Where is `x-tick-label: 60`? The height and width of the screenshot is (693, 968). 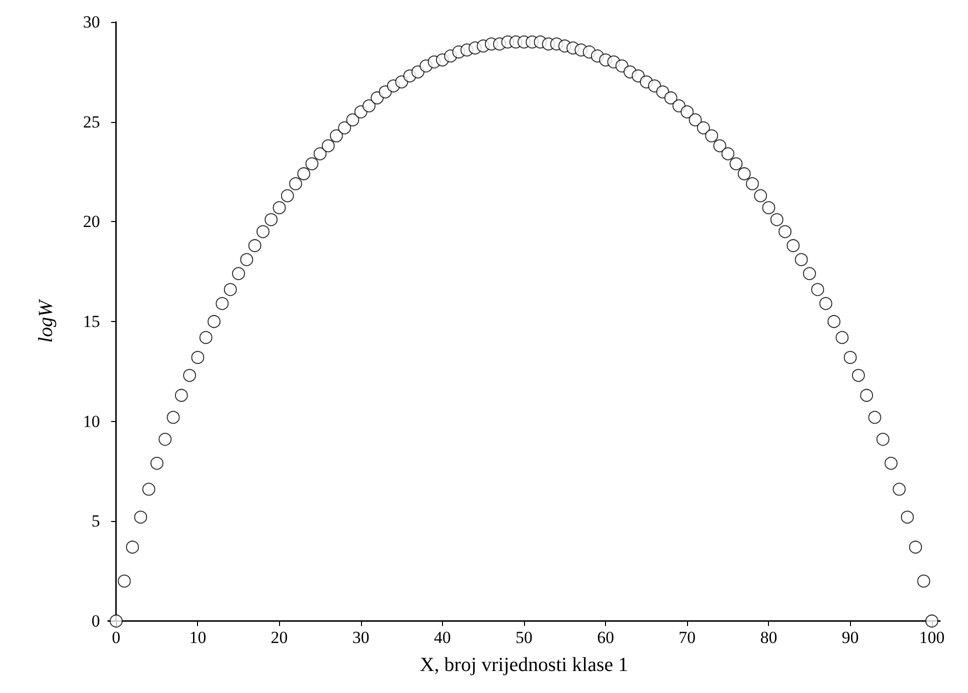 x-tick-label: 60 is located at coordinates (605, 637).